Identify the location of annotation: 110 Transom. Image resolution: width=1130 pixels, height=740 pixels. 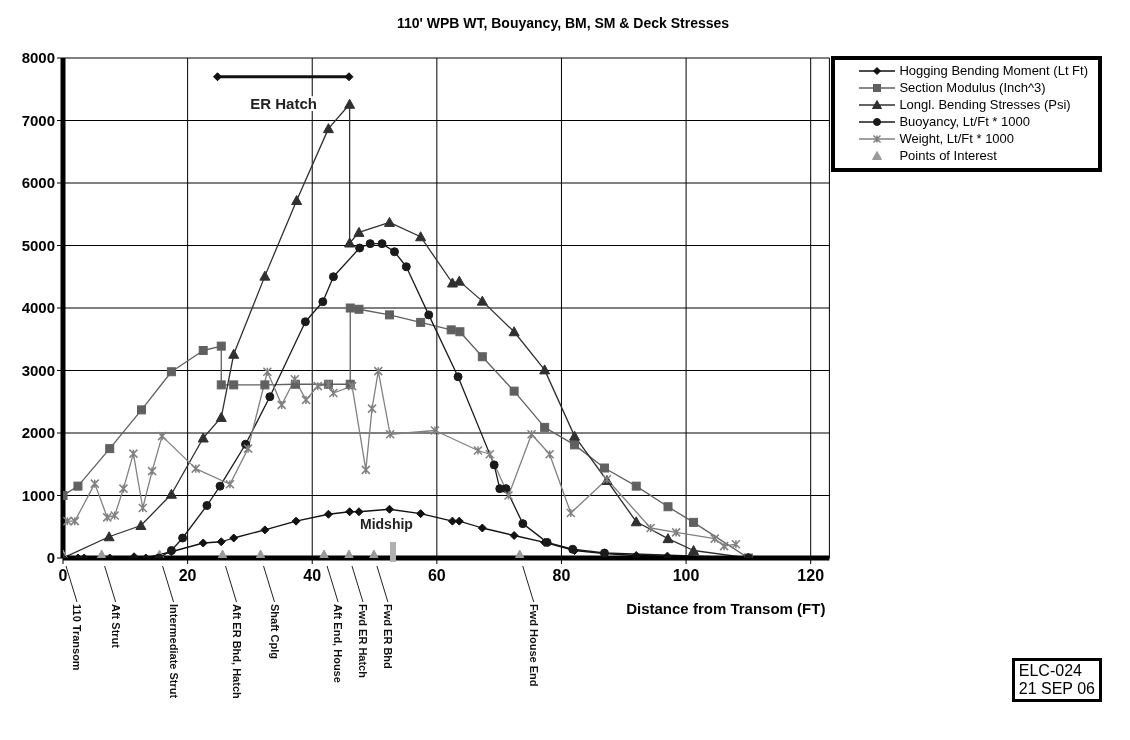
(77, 637).